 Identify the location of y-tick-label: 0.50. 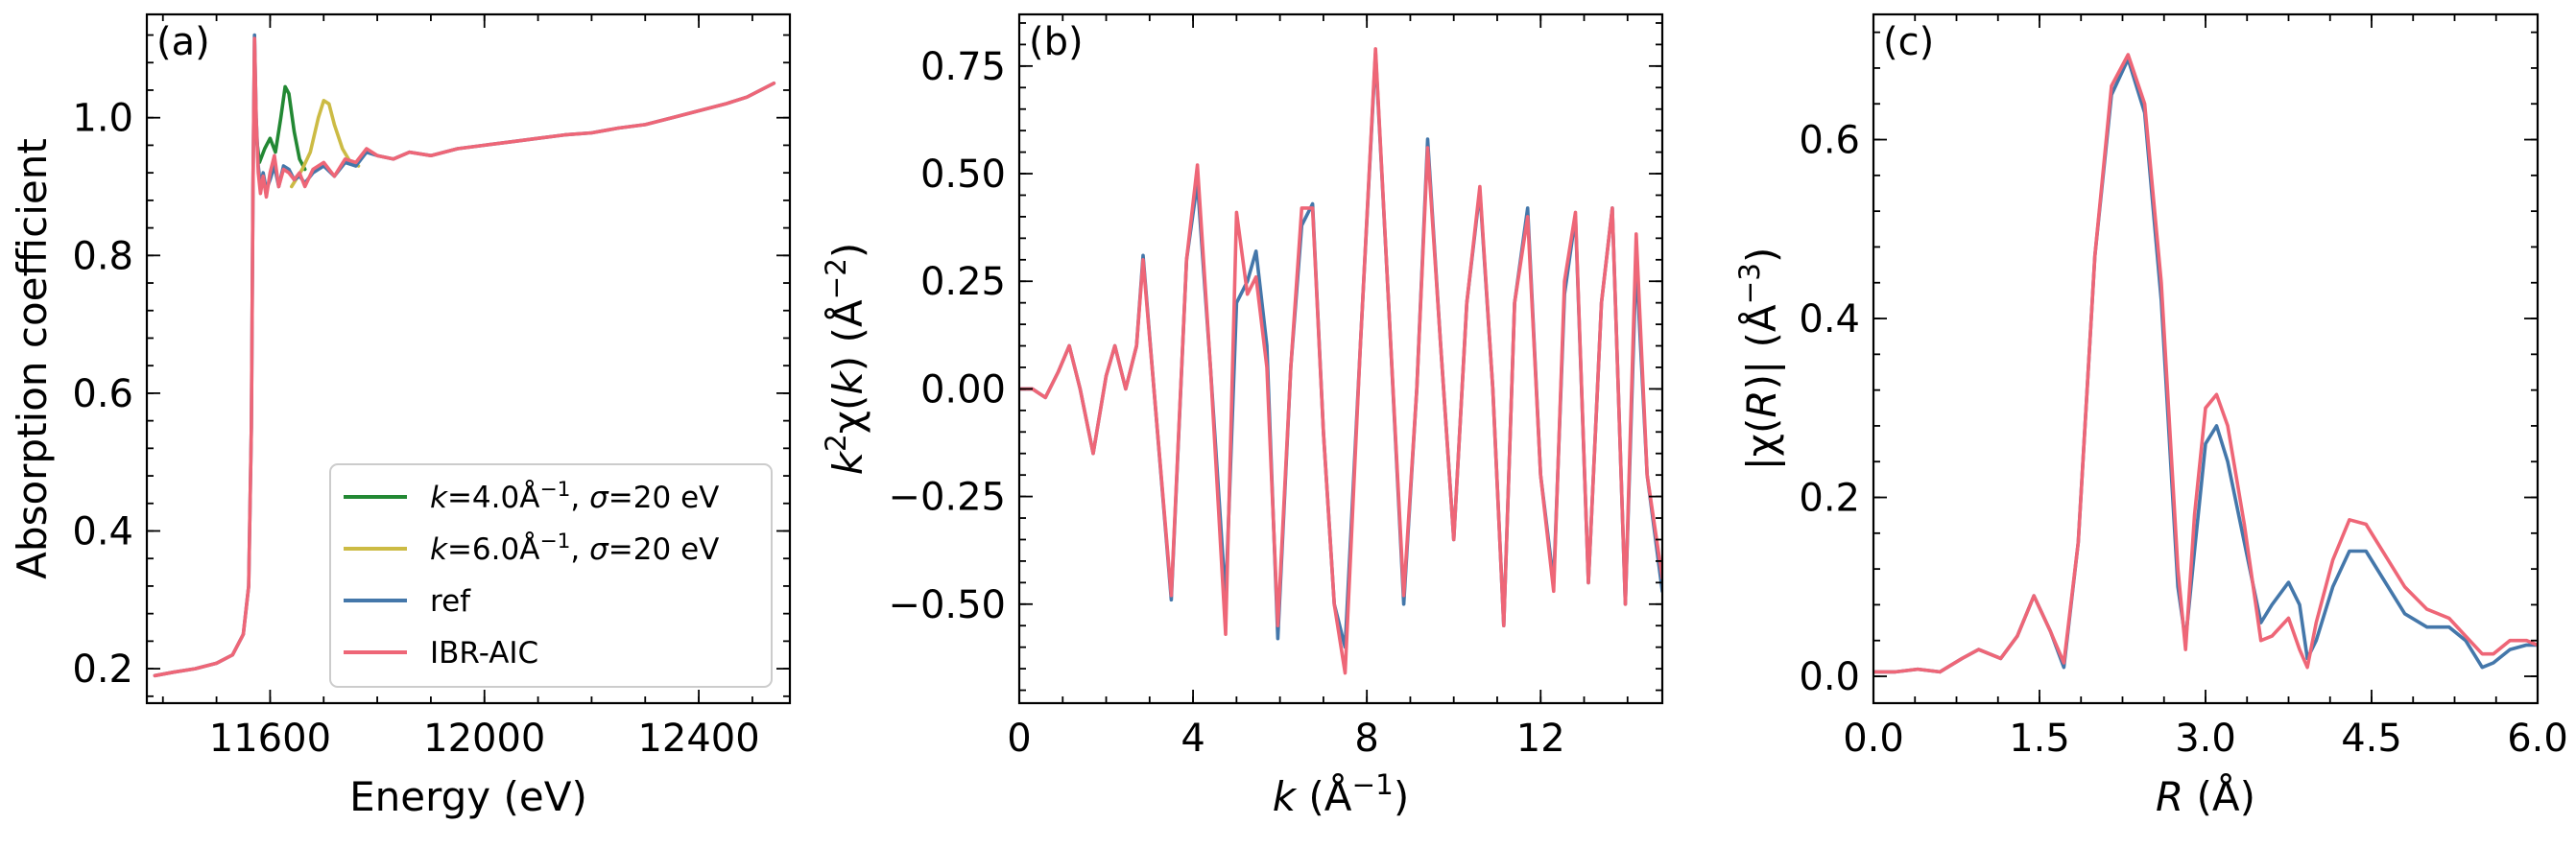
(963, 175).